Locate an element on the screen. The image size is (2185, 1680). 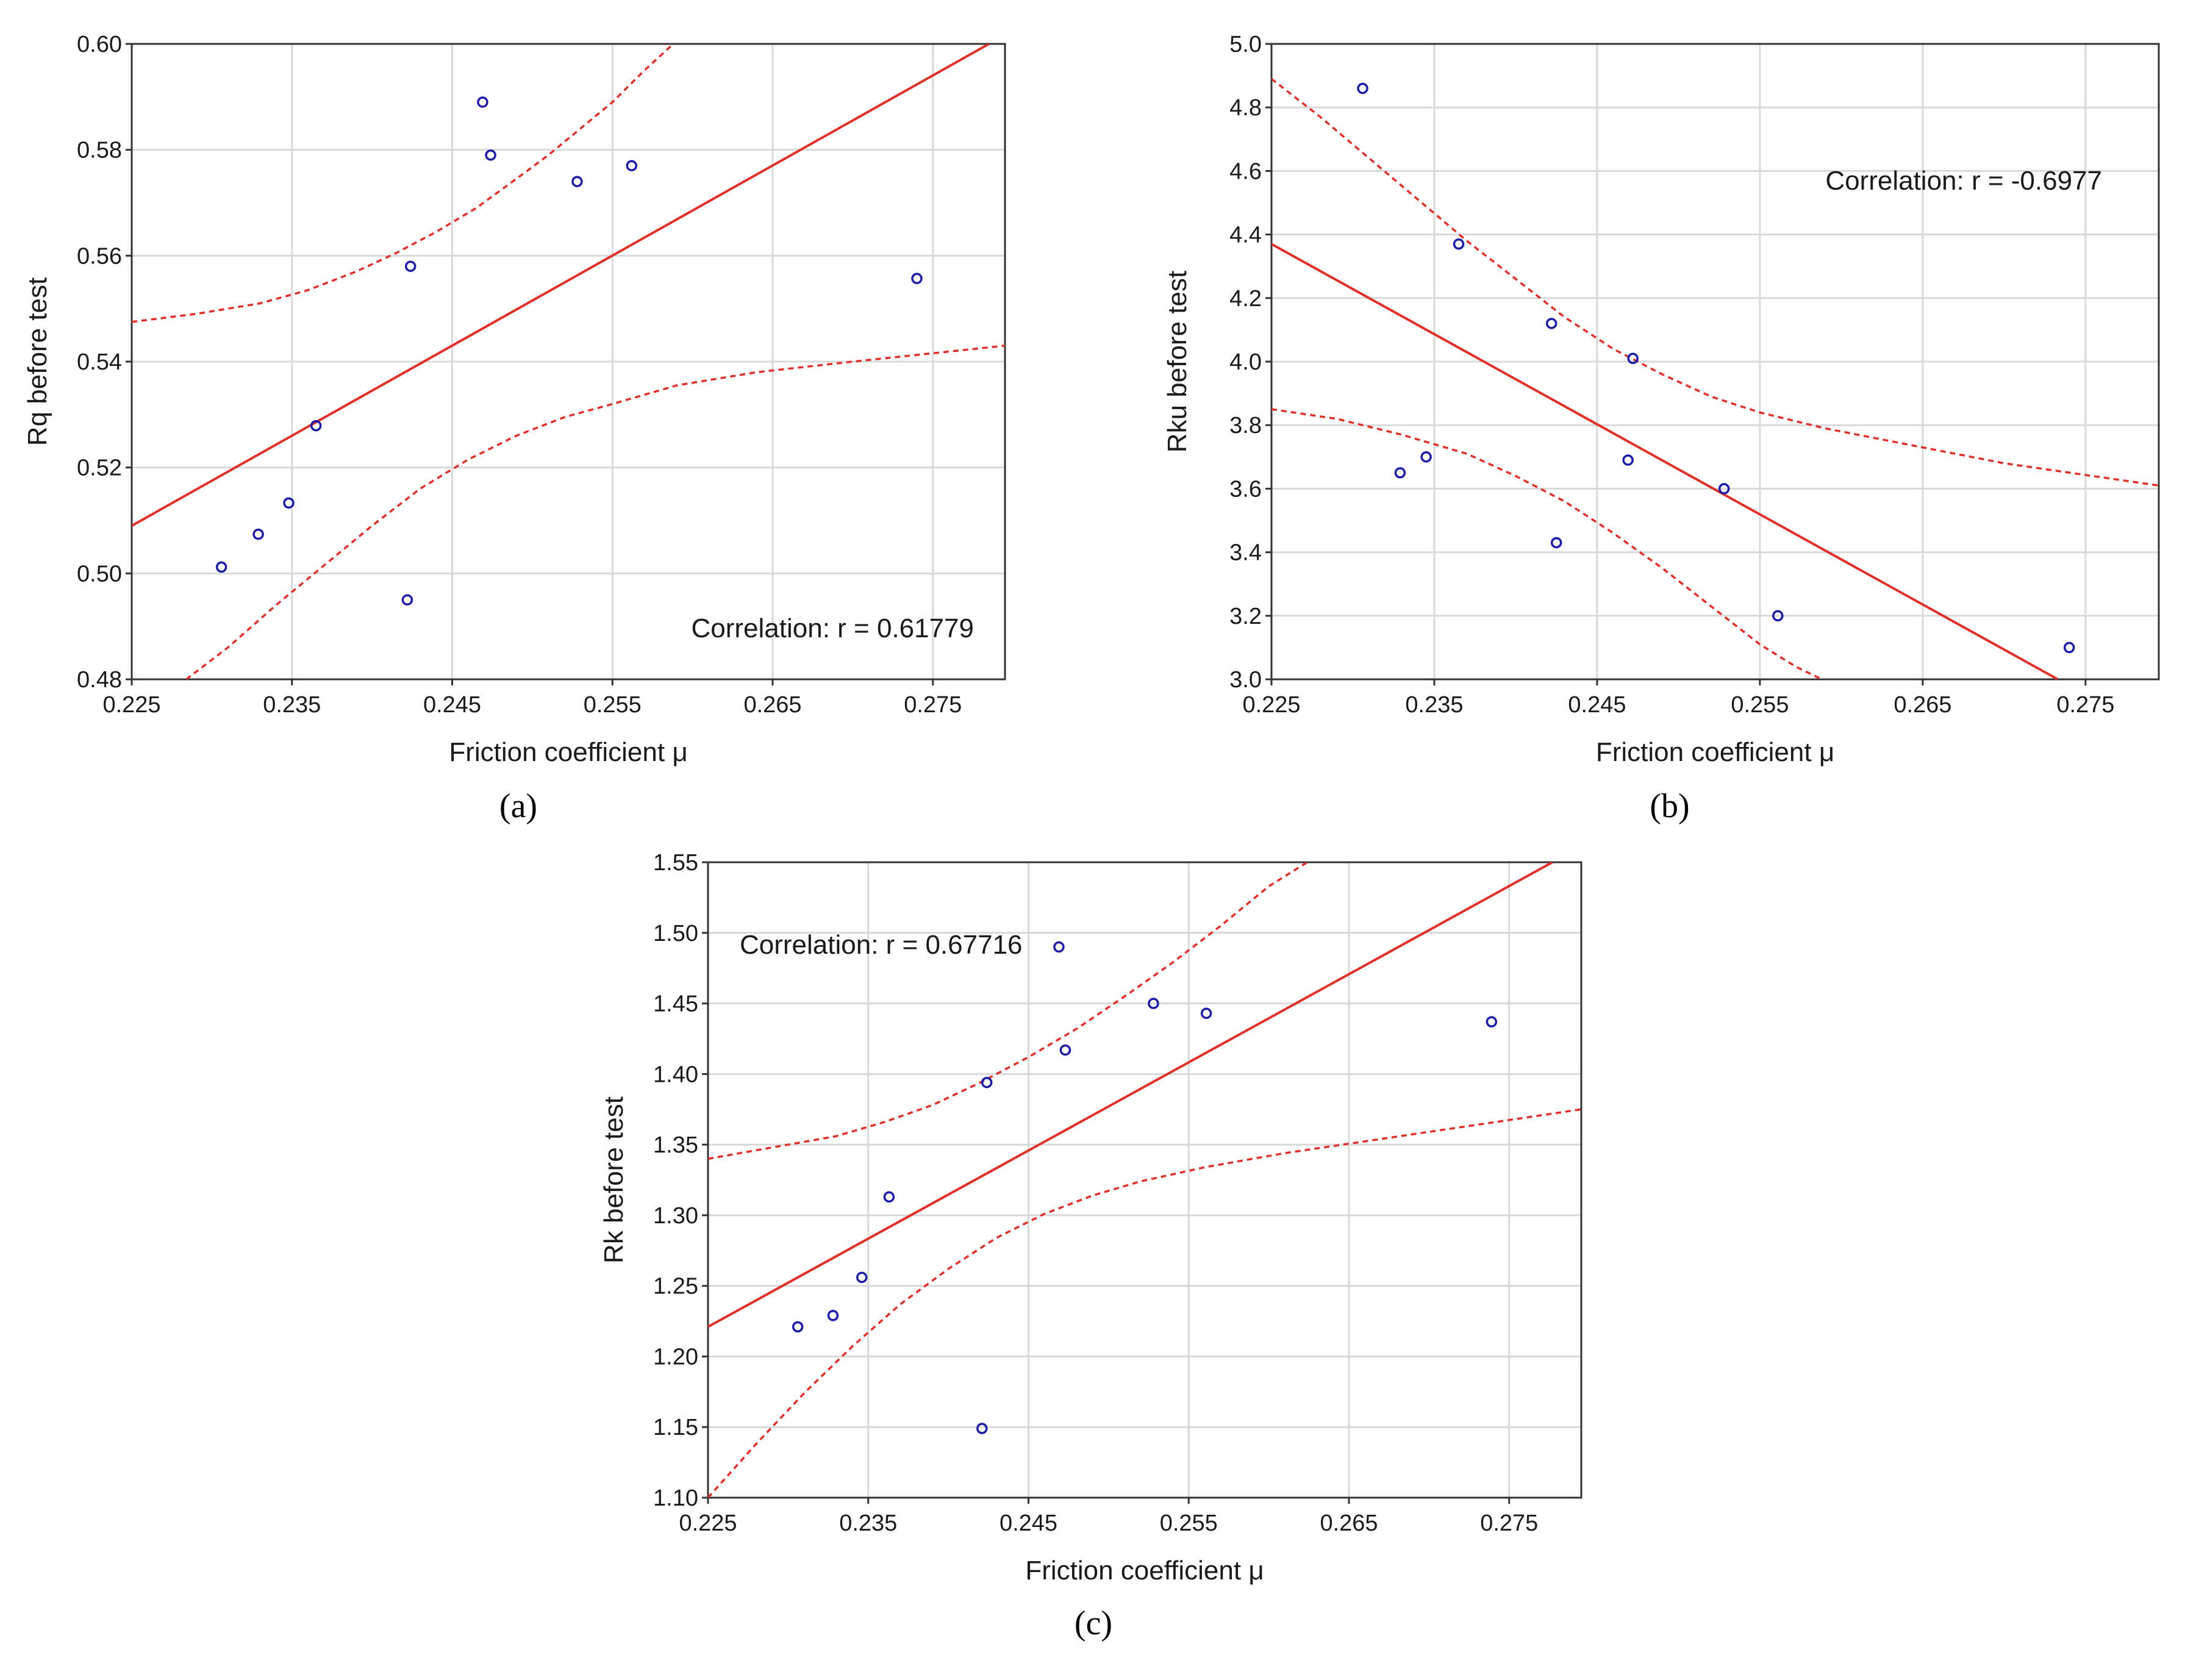
y-tick-label: 0.56 is located at coordinates (99, 256).